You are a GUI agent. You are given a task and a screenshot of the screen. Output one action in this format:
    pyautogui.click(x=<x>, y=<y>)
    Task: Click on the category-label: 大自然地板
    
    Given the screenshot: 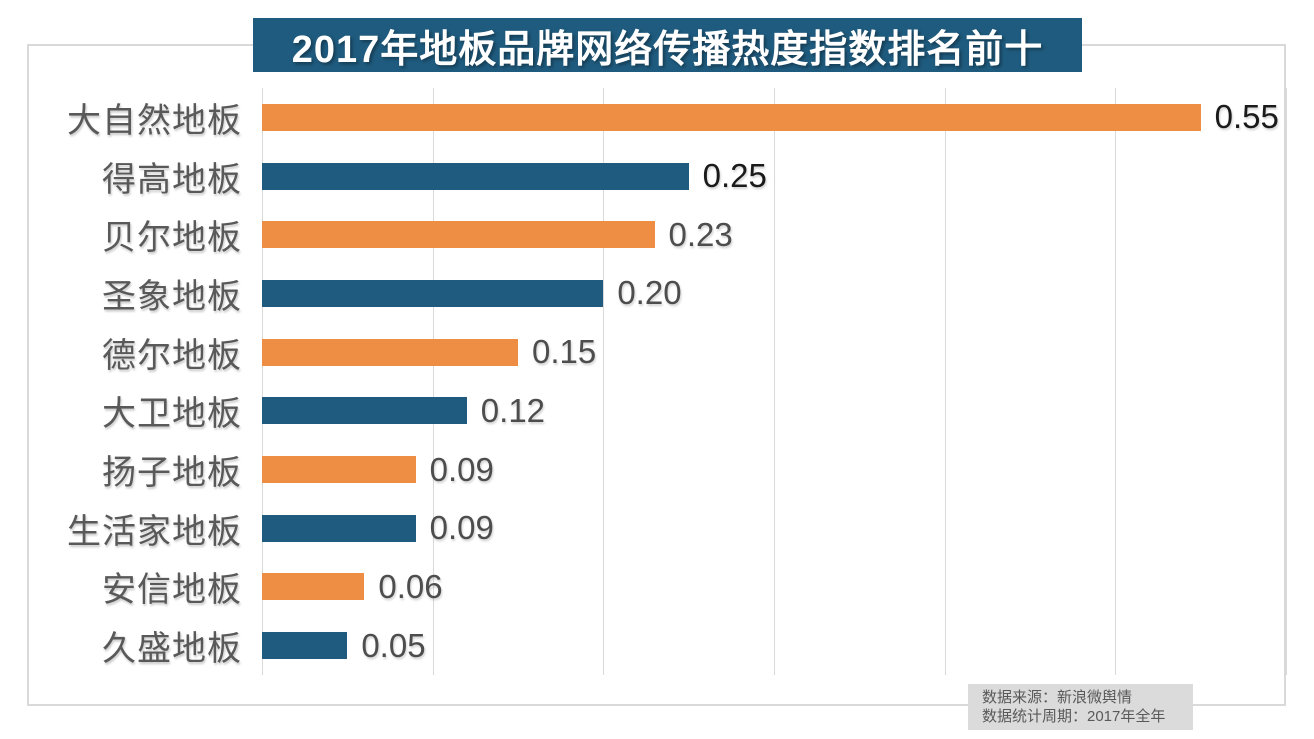 What is the action you would take?
    pyautogui.click(x=154, y=120)
    